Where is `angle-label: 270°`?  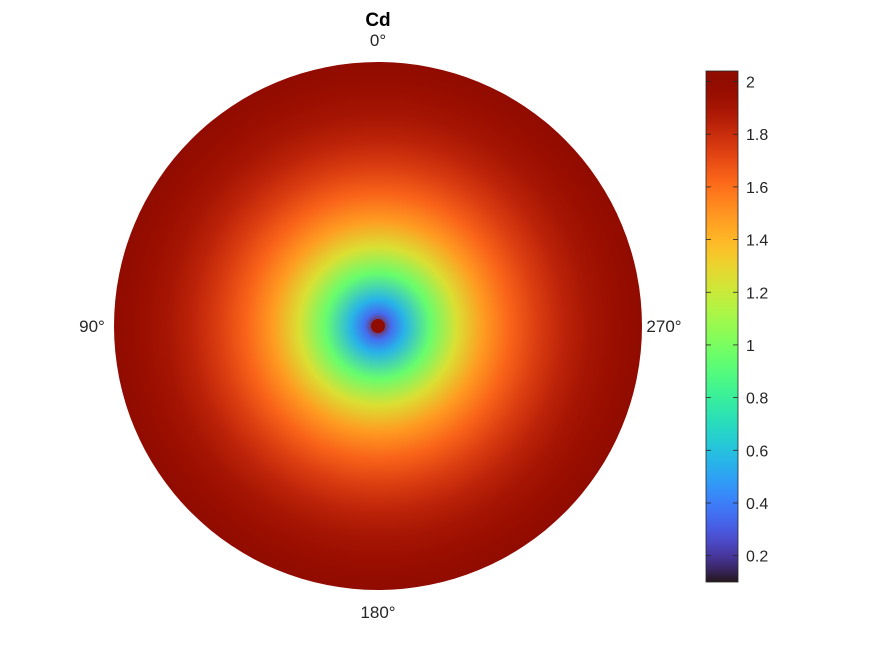
angle-label: 270° is located at coordinates (663, 326).